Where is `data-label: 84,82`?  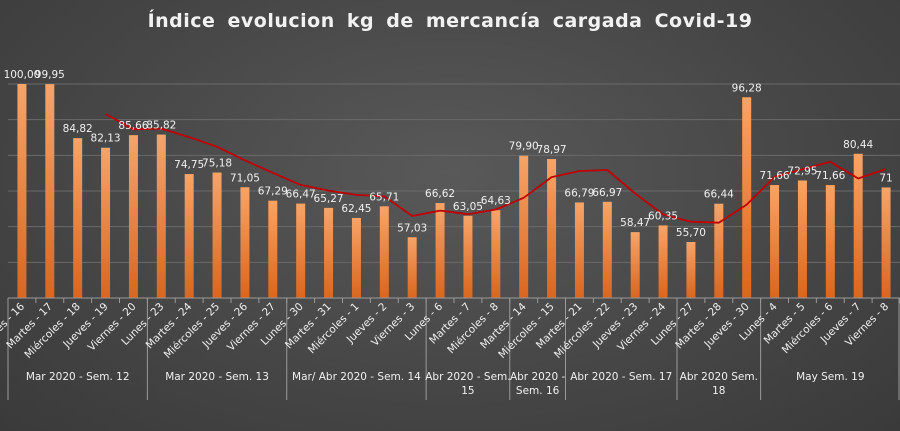 data-label: 84,82 is located at coordinates (78, 129).